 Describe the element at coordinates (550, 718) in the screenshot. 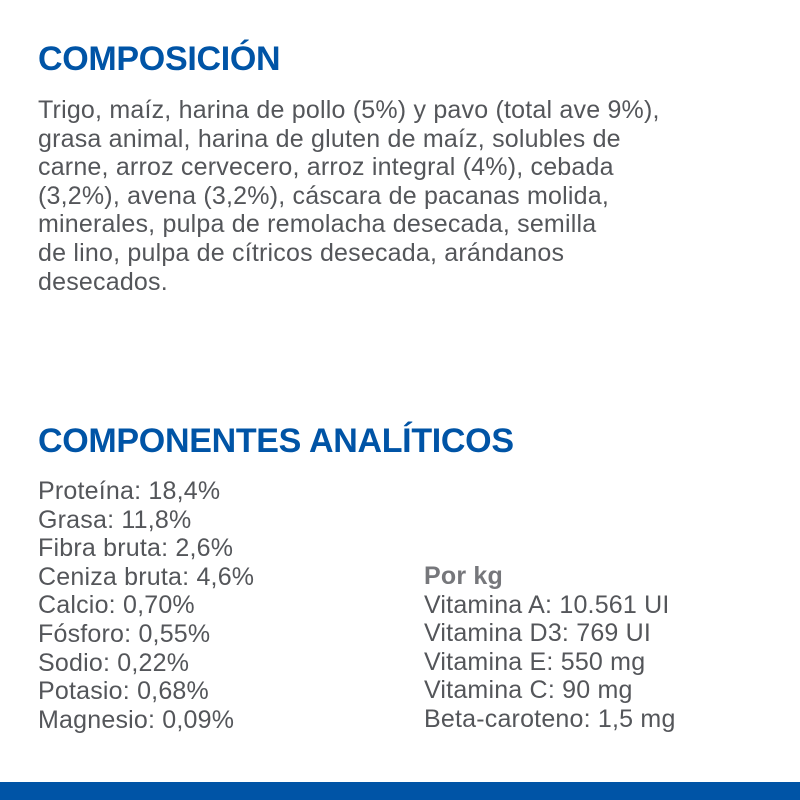

I see `vitamin-item: Beta-caroteno: 1,5 mg` at that location.